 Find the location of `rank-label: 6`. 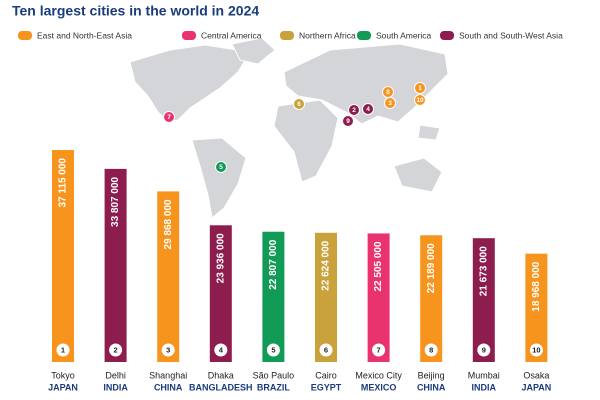

rank-label: 6 is located at coordinates (326, 349).